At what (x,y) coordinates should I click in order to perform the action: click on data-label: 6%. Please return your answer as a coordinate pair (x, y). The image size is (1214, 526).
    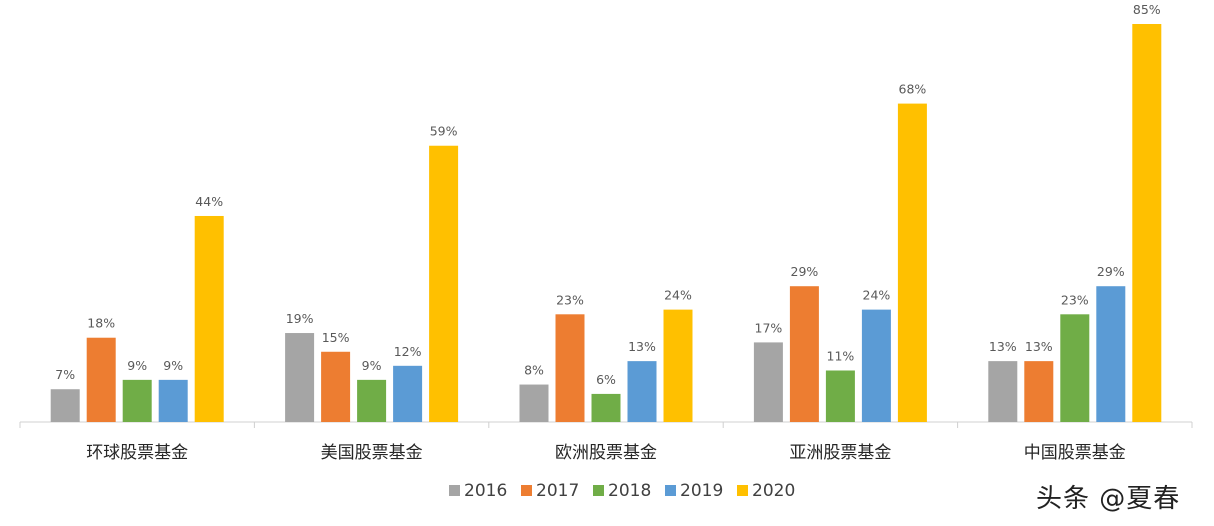
    Looking at the image, I should click on (606, 379).